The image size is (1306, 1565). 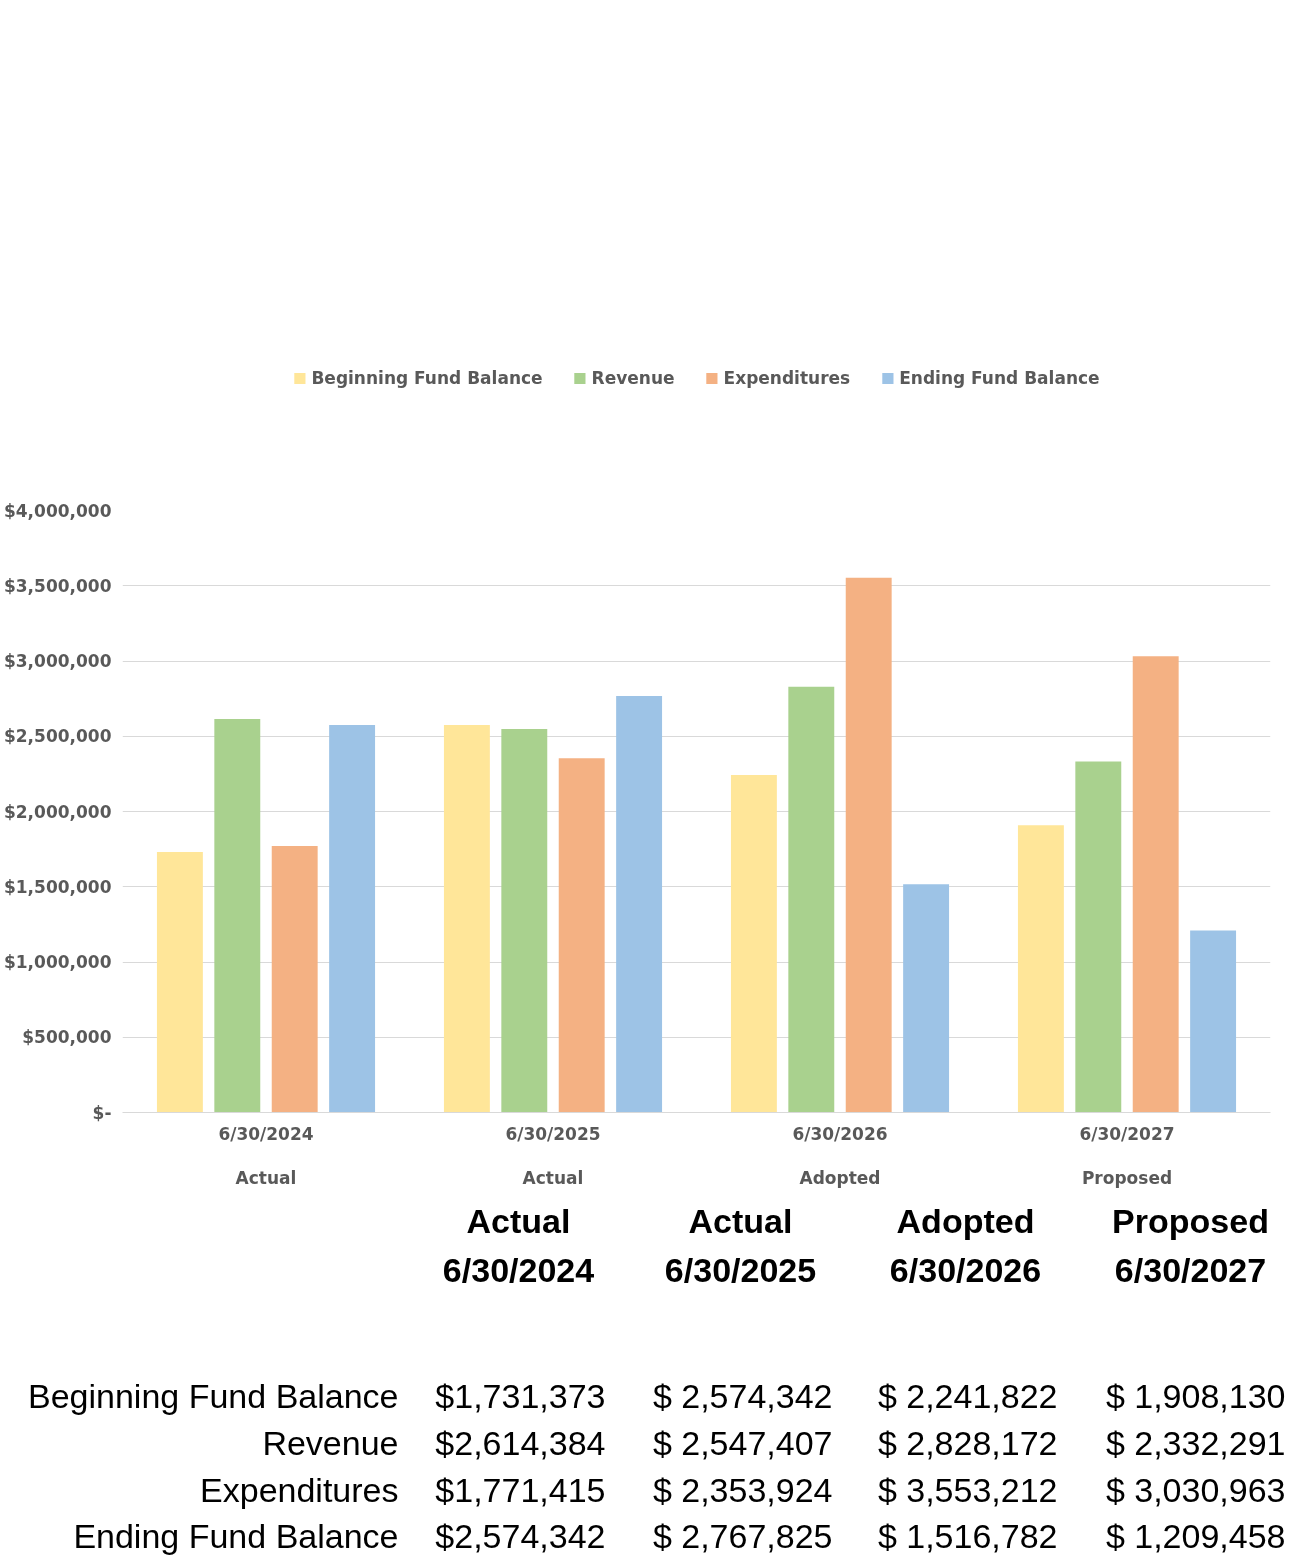 I want to click on text: $ 2,241,822, so click(x=967, y=1395).